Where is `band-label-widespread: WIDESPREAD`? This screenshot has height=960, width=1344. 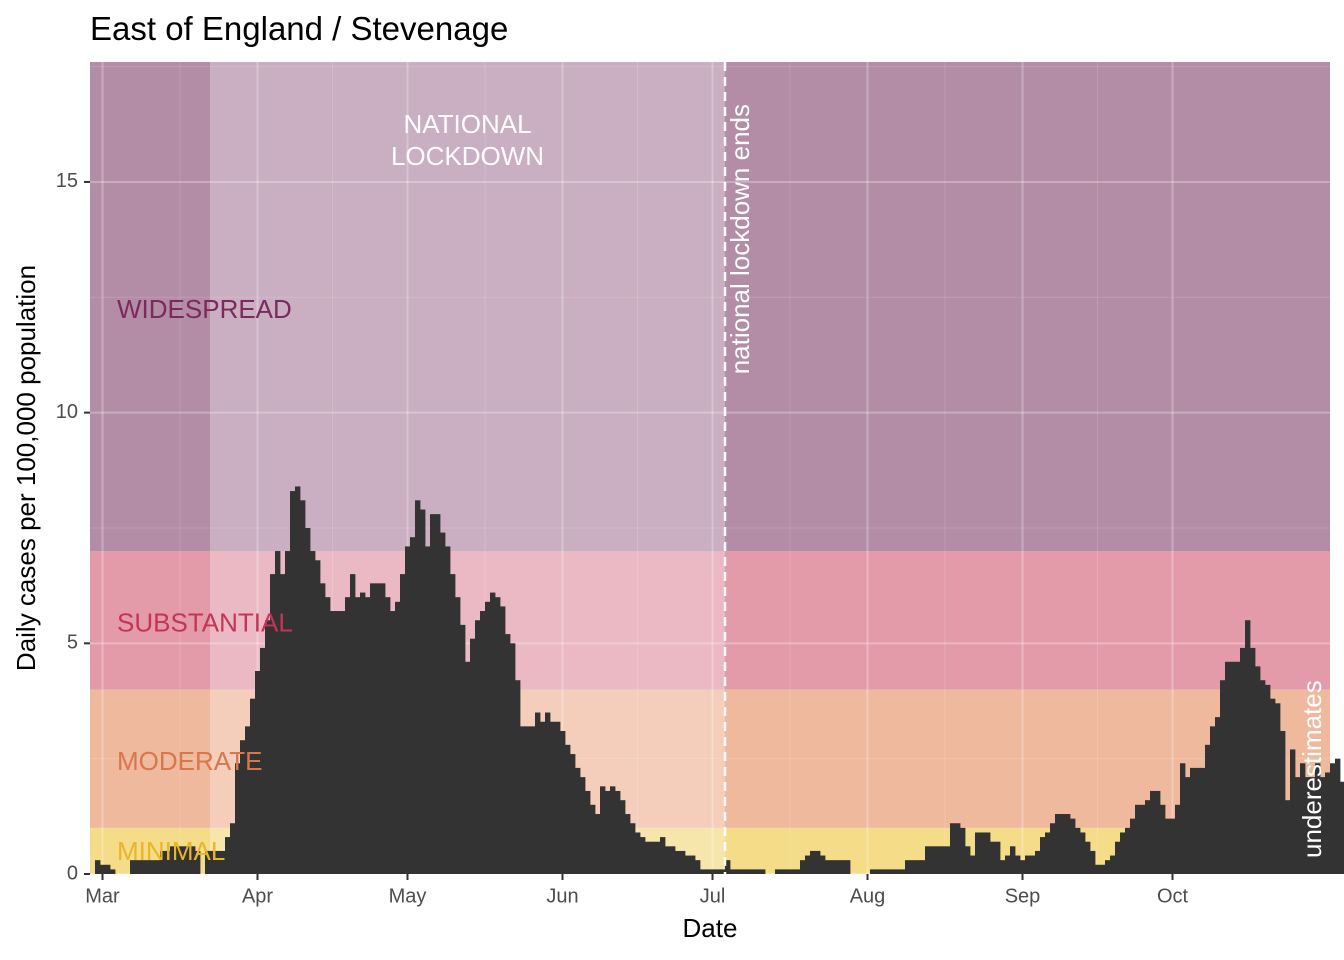
band-label-widespread: WIDESPREAD is located at coordinates (204, 309).